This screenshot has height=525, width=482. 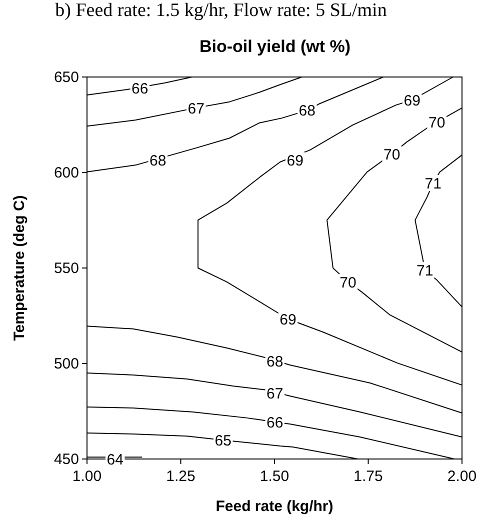 I want to click on x-tick-label: 1.00, so click(x=87, y=476).